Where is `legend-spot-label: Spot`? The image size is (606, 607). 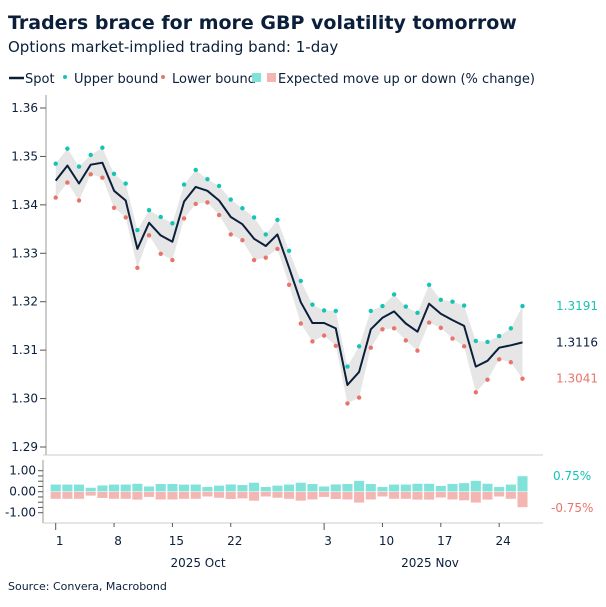 legend-spot-label: Spot is located at coordinates (40, 79).